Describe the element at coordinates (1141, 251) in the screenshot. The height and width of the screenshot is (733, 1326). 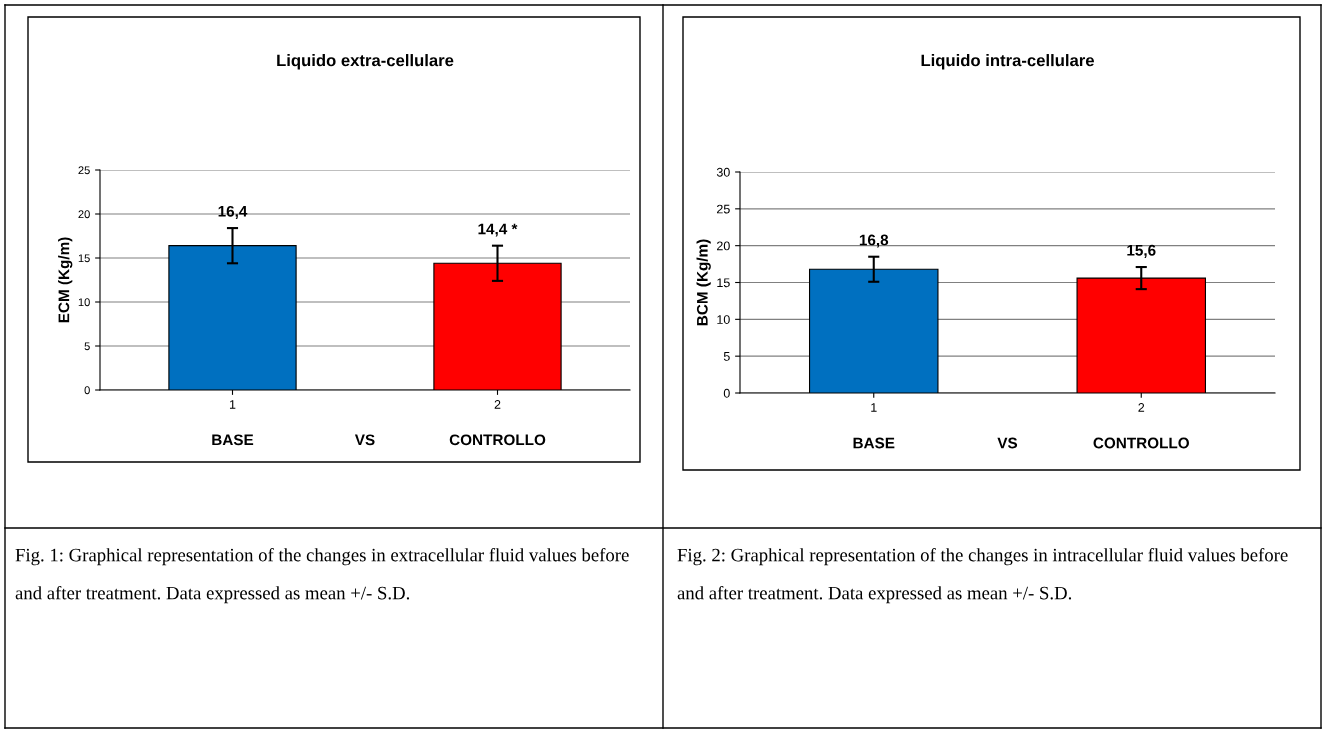
I see `data-label: 15,6` at that location.